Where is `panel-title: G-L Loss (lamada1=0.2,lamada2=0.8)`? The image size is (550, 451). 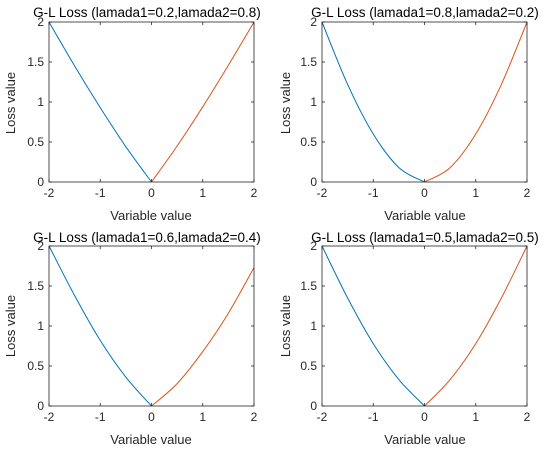 panel-title: G-L Loss (lamada1=0.2,lamada2=0.8) is located at coordinates (147, 12).